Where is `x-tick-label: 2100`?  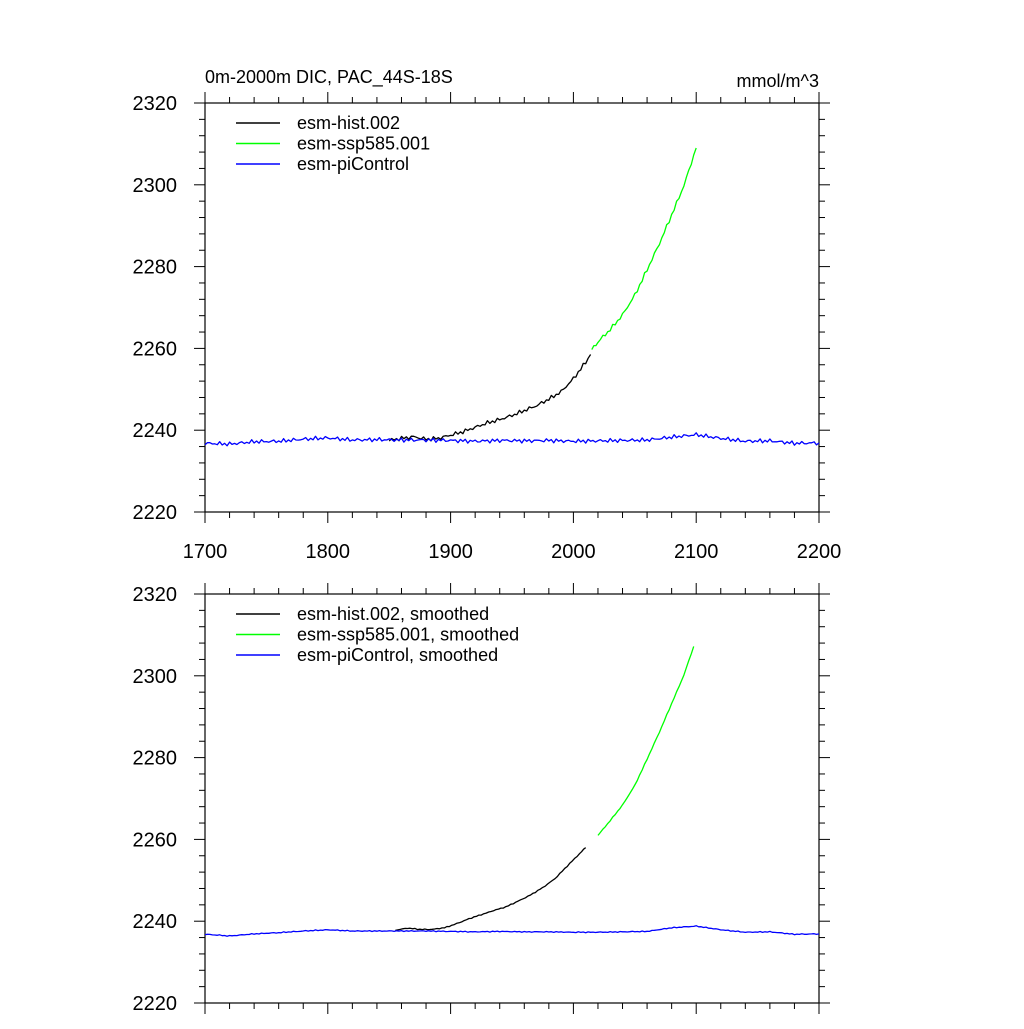 x-tick-label: 2100 is located at coordinates (696, 552).